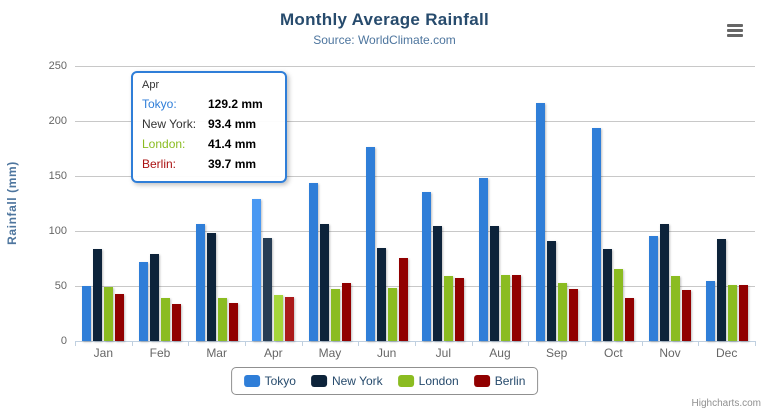  I want to click on bar-berlin-nov, so click(686, 315).